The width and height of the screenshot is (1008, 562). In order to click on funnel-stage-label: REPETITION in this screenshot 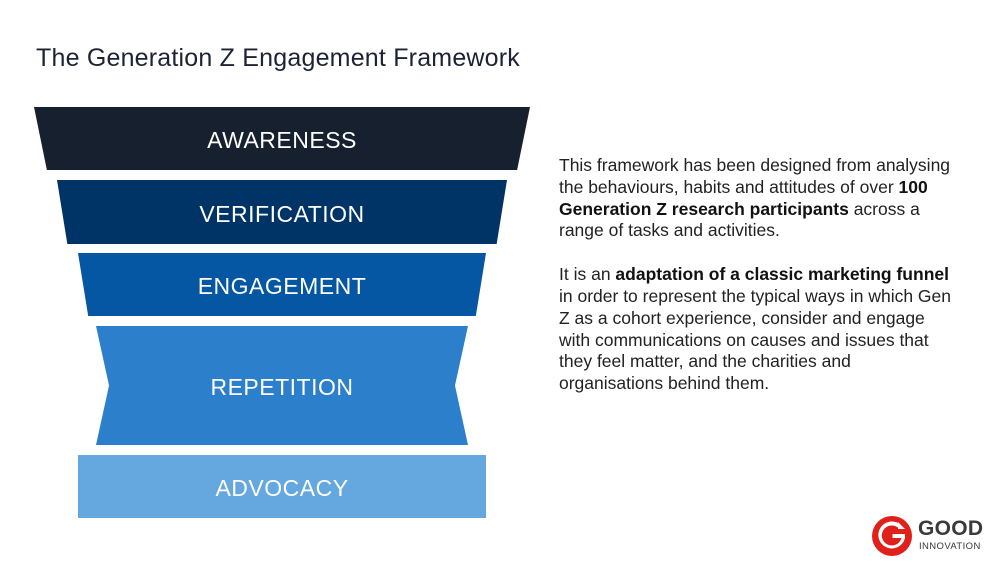, I will do `click(282, 387)`.